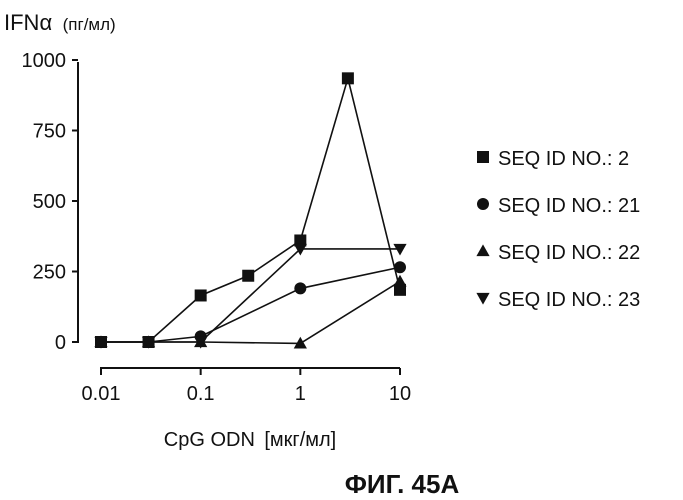  Describe the element at coordinates (44, 61) in the screenshot. I see `y-tick-label: 1000` at that location.